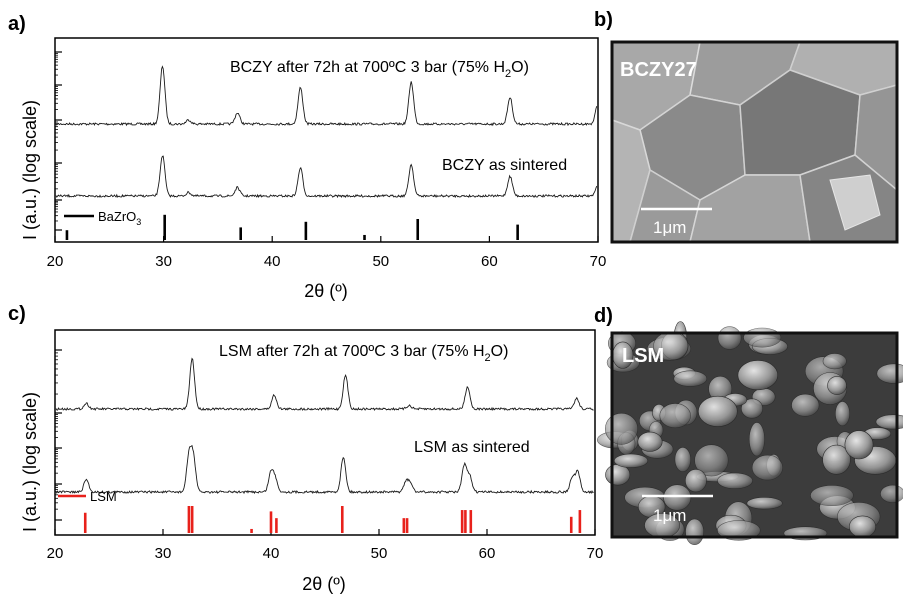 The height and width of the screenshot is (598, 903). Describe the element at coordinates (271, 553) in the screenshot. I see `x-tick-label-c-2: 40` at that location.